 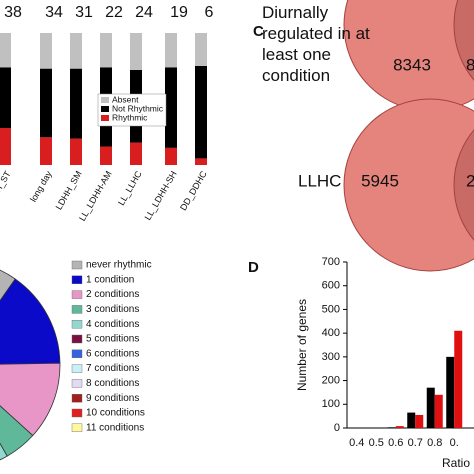 What do you see at coordinates (331, 380) in the screenshot?
I see `y-tick-label: 200` at bounding box center [331, 380].